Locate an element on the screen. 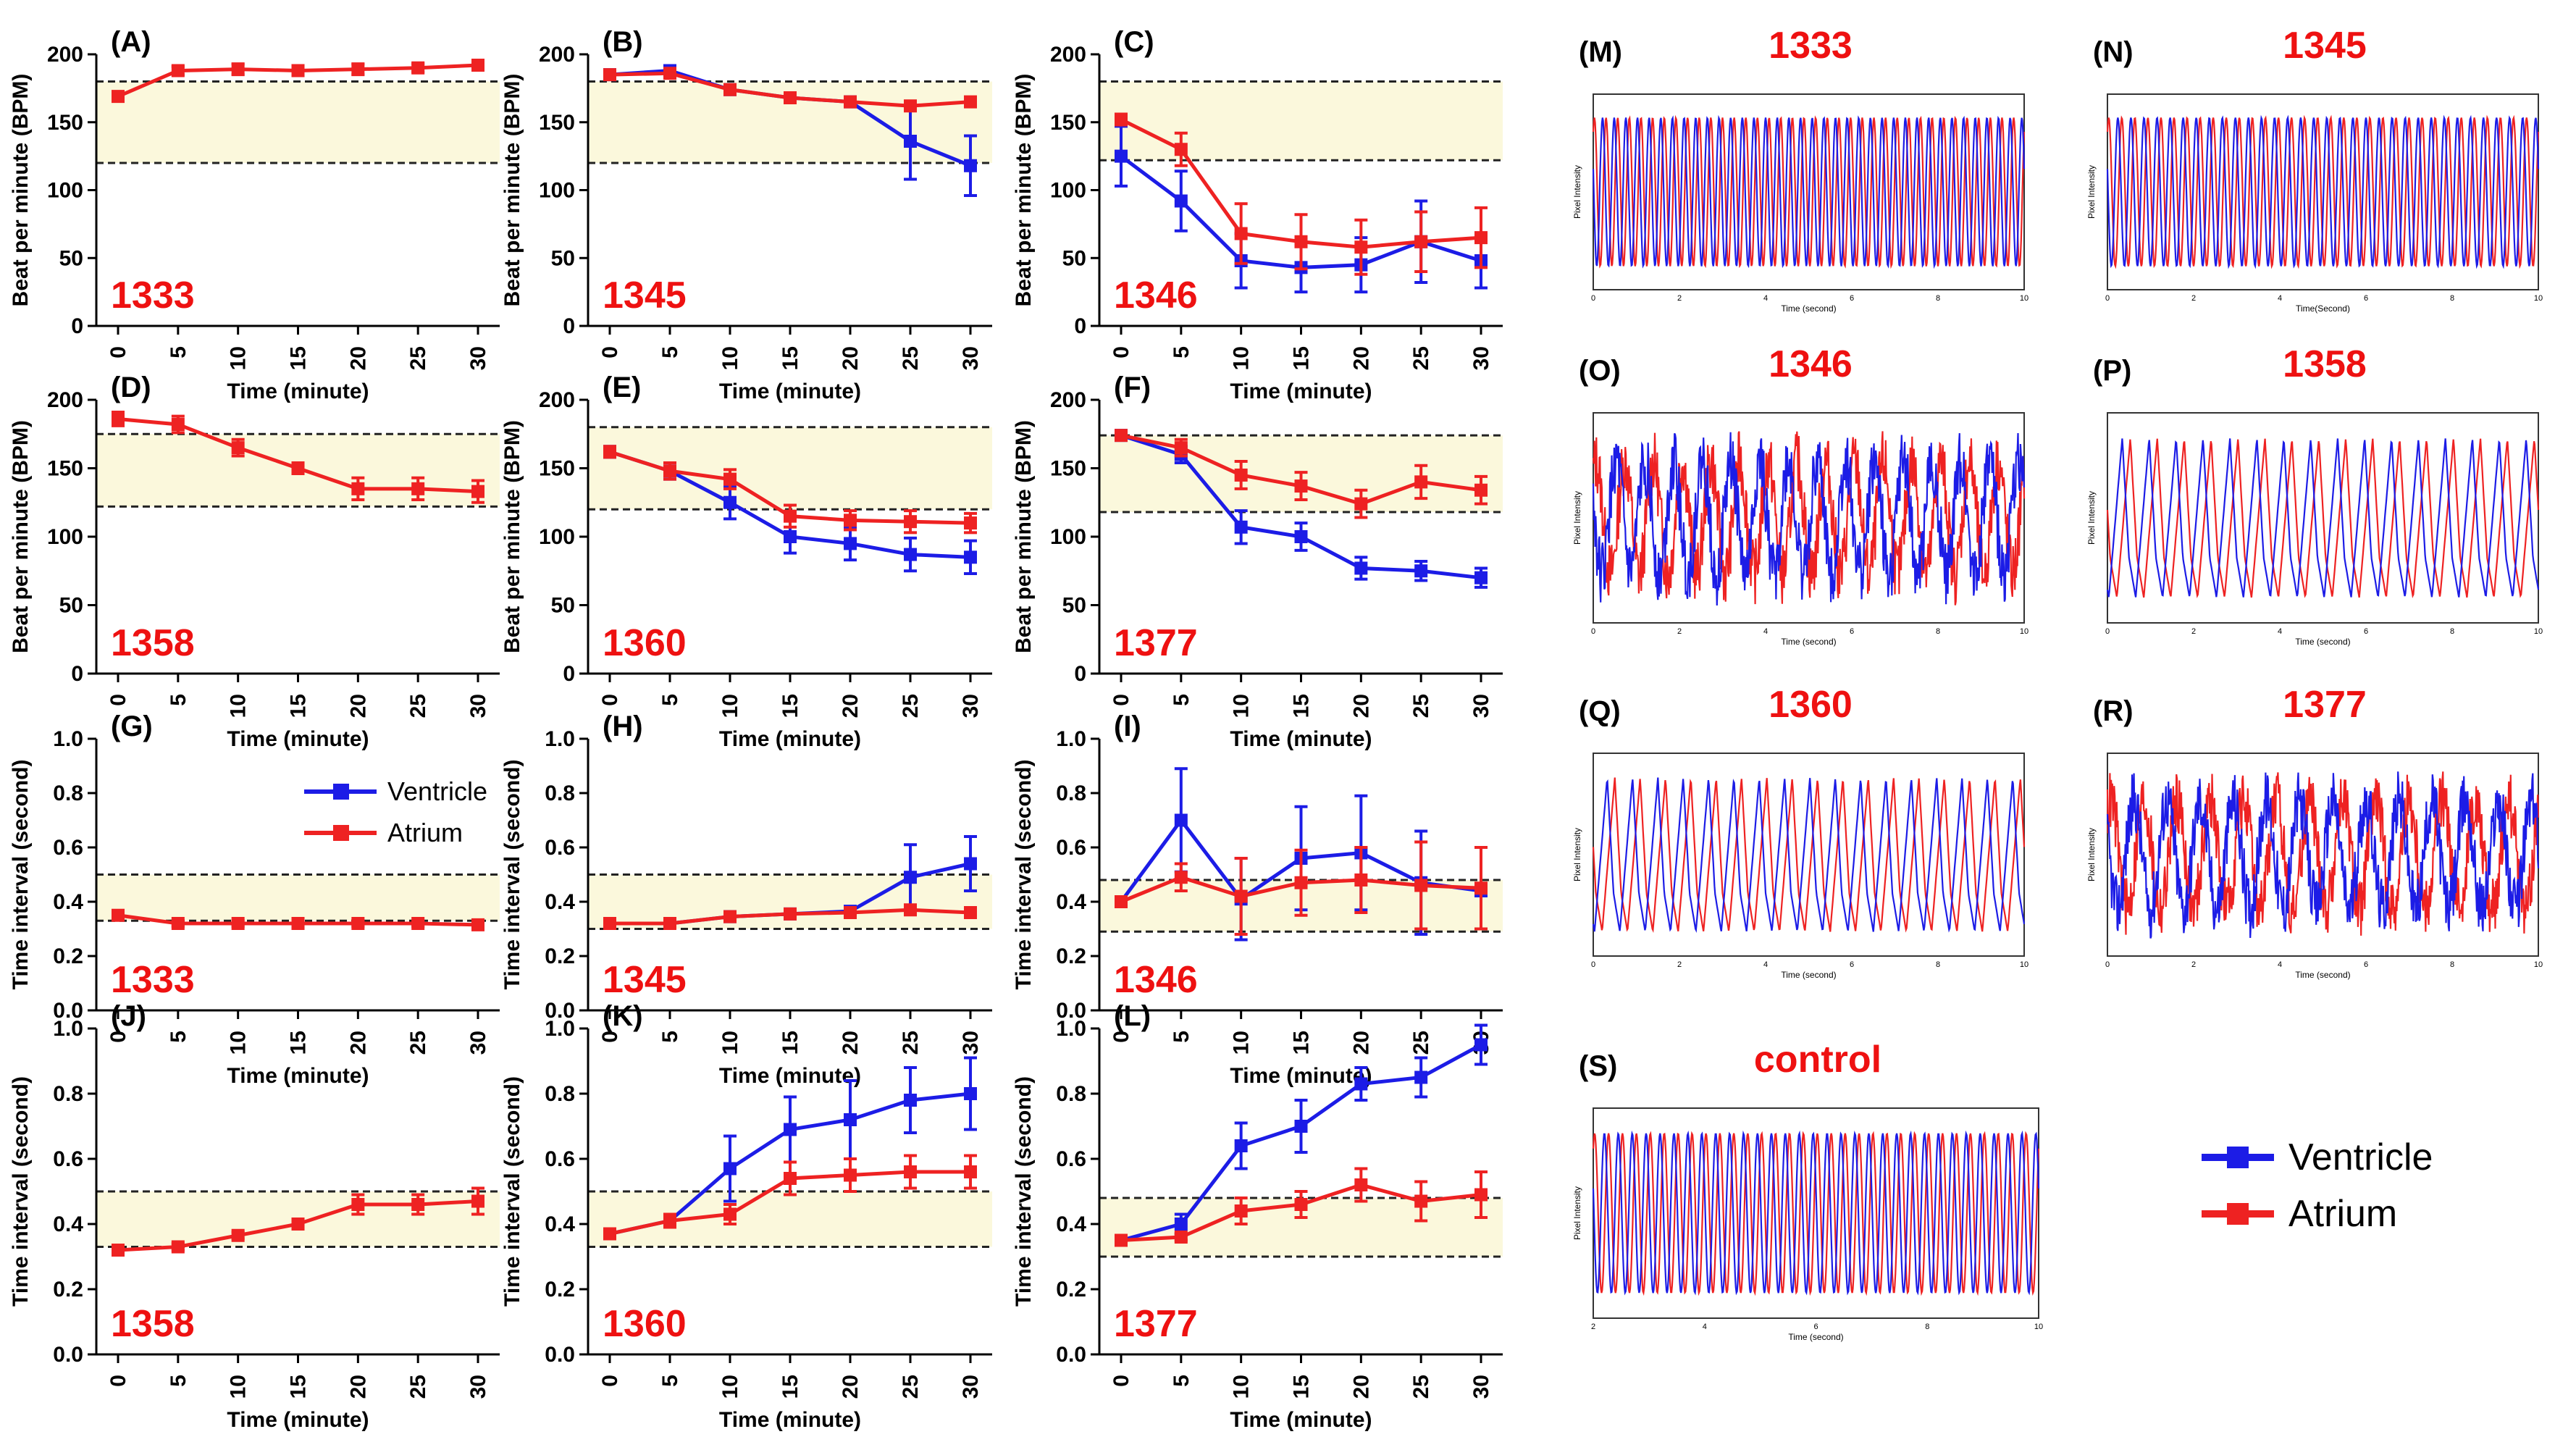 The width and height of the screenshot is (2576, 1450). y-tick-label: 0.6 is located at coordinates (1071, 848).